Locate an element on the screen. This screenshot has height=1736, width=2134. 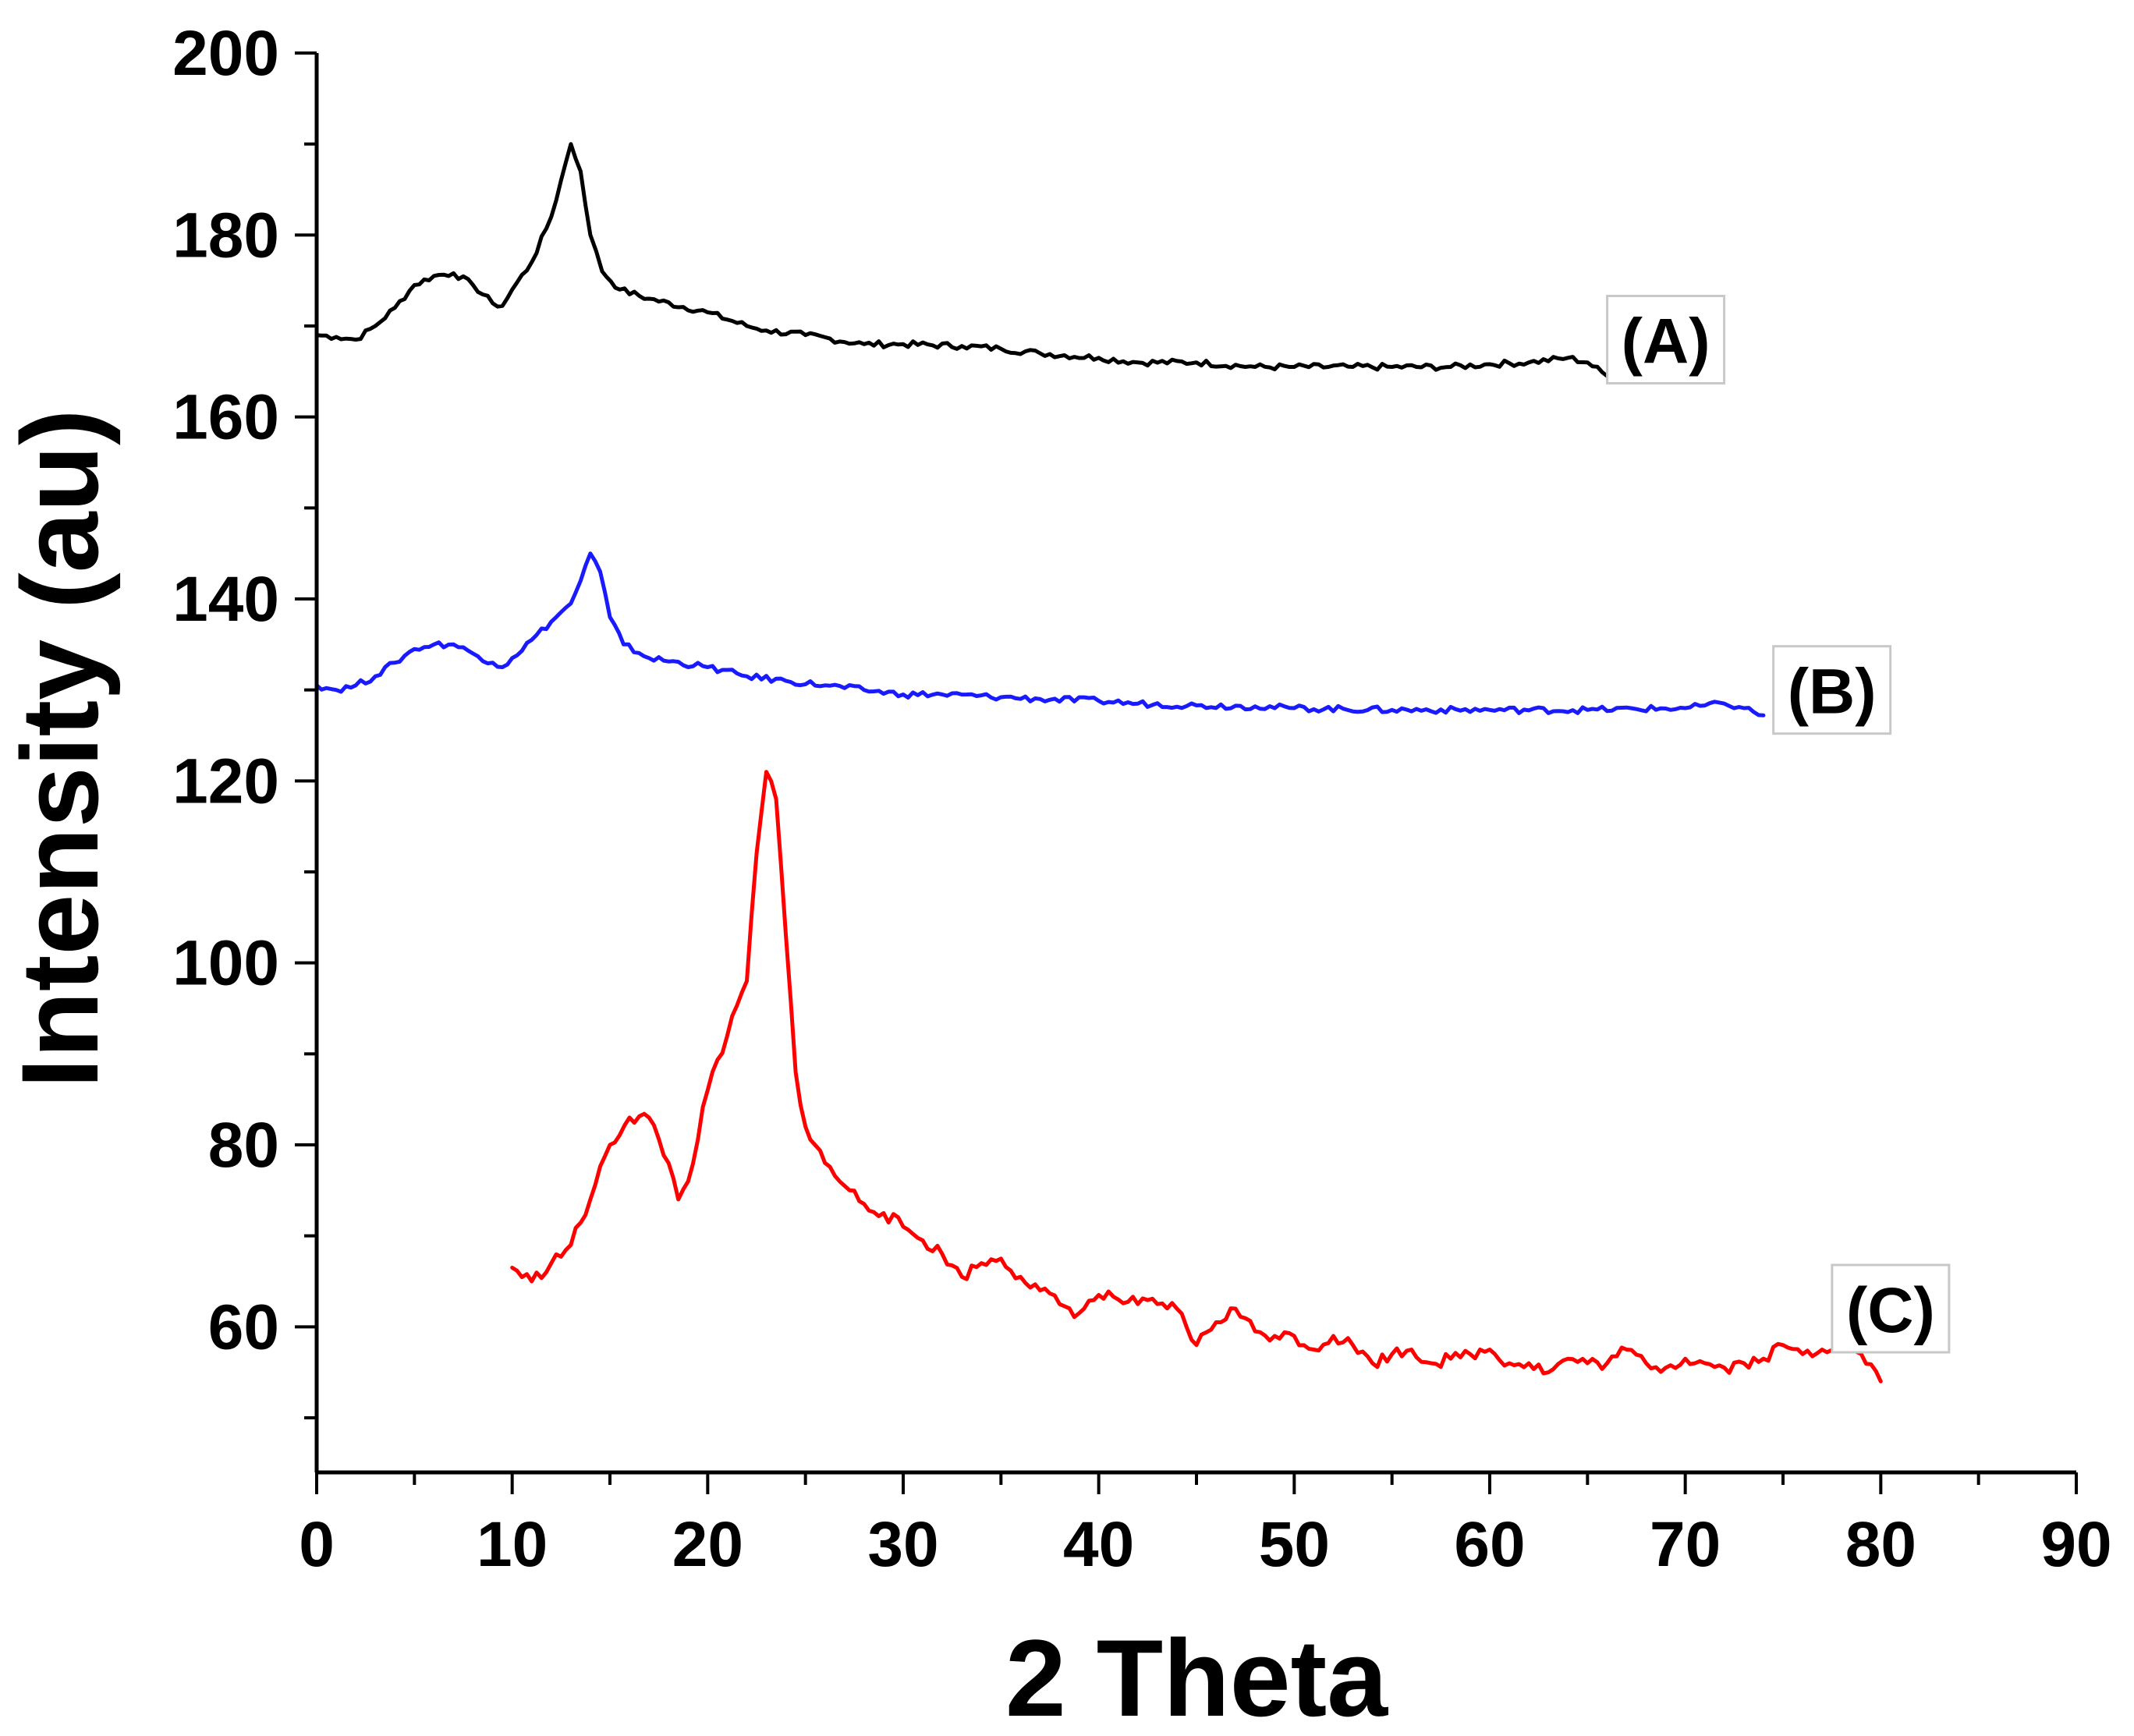
y-tick-label-200: 200 is located at coordinates (226, 53).